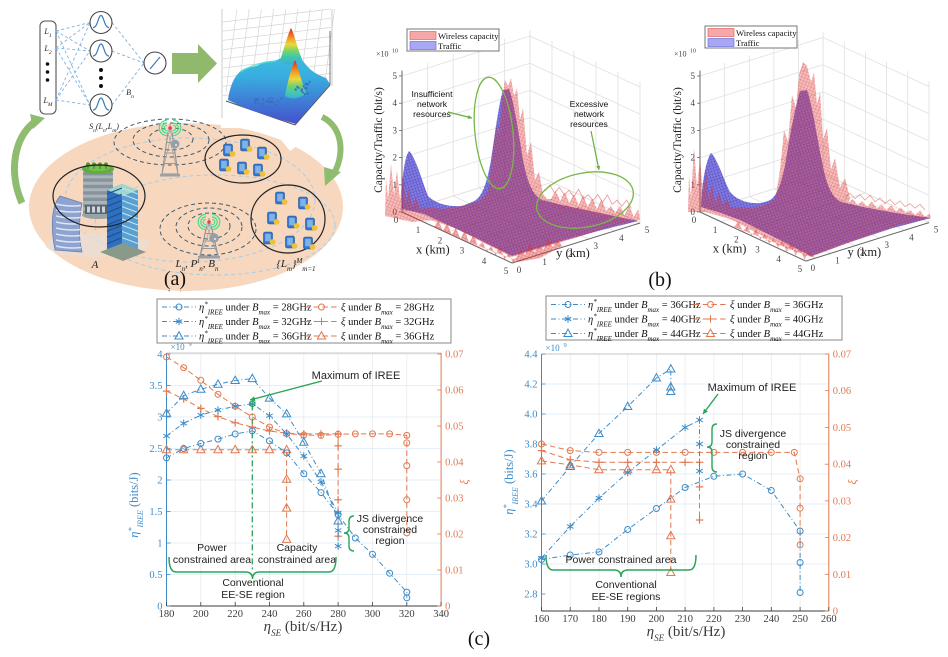 The height and width of the screenshot is (657, 948). I want to click on svg-text: 3.4, so click(531, 505).